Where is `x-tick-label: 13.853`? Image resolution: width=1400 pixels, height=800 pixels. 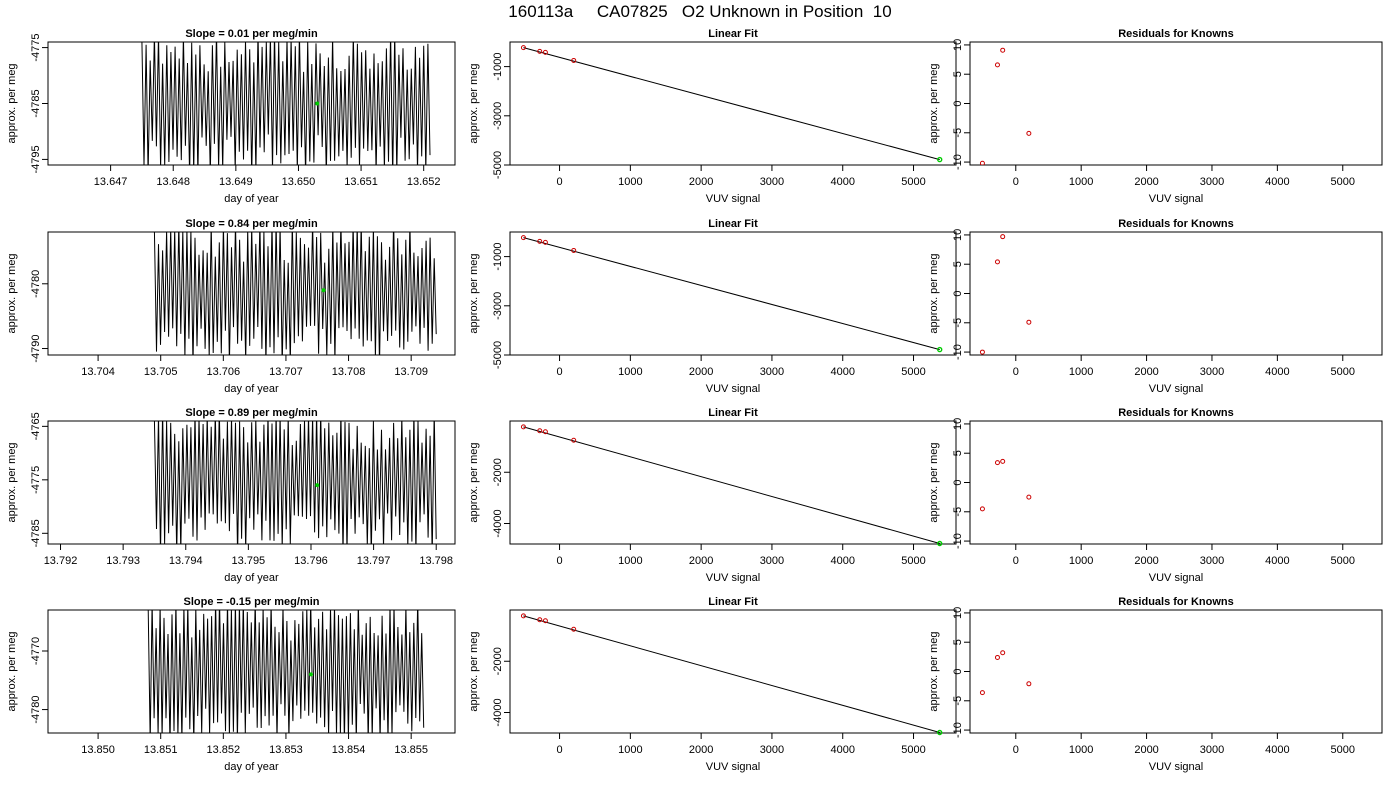
x-tick-label: 13.853 is located at coordinates (286, 750).